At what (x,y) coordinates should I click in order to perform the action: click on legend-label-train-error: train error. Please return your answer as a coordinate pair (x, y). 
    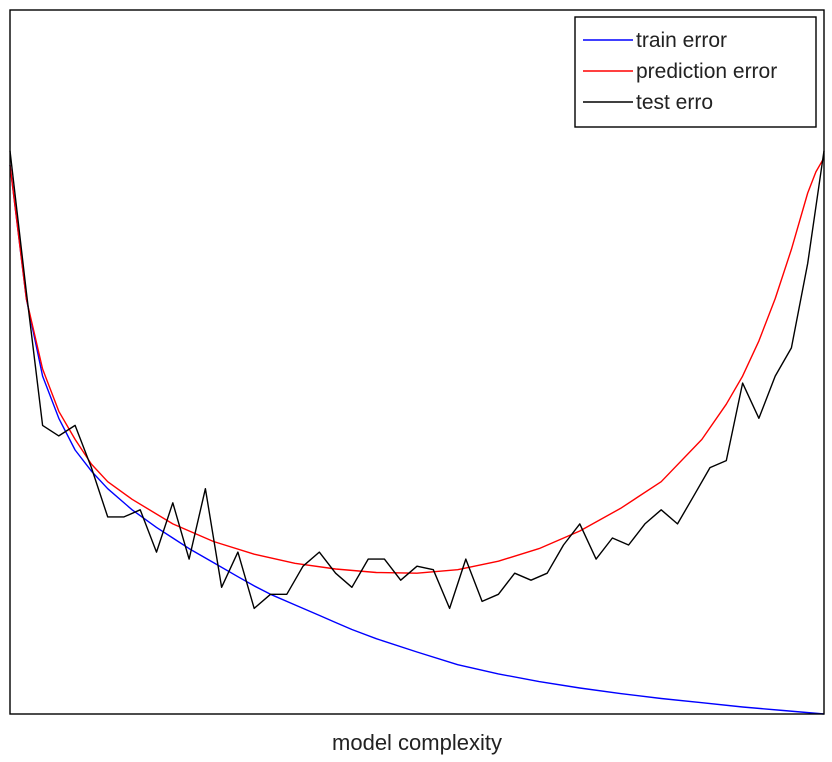
    Looking at the image, I should click on (681, 40).